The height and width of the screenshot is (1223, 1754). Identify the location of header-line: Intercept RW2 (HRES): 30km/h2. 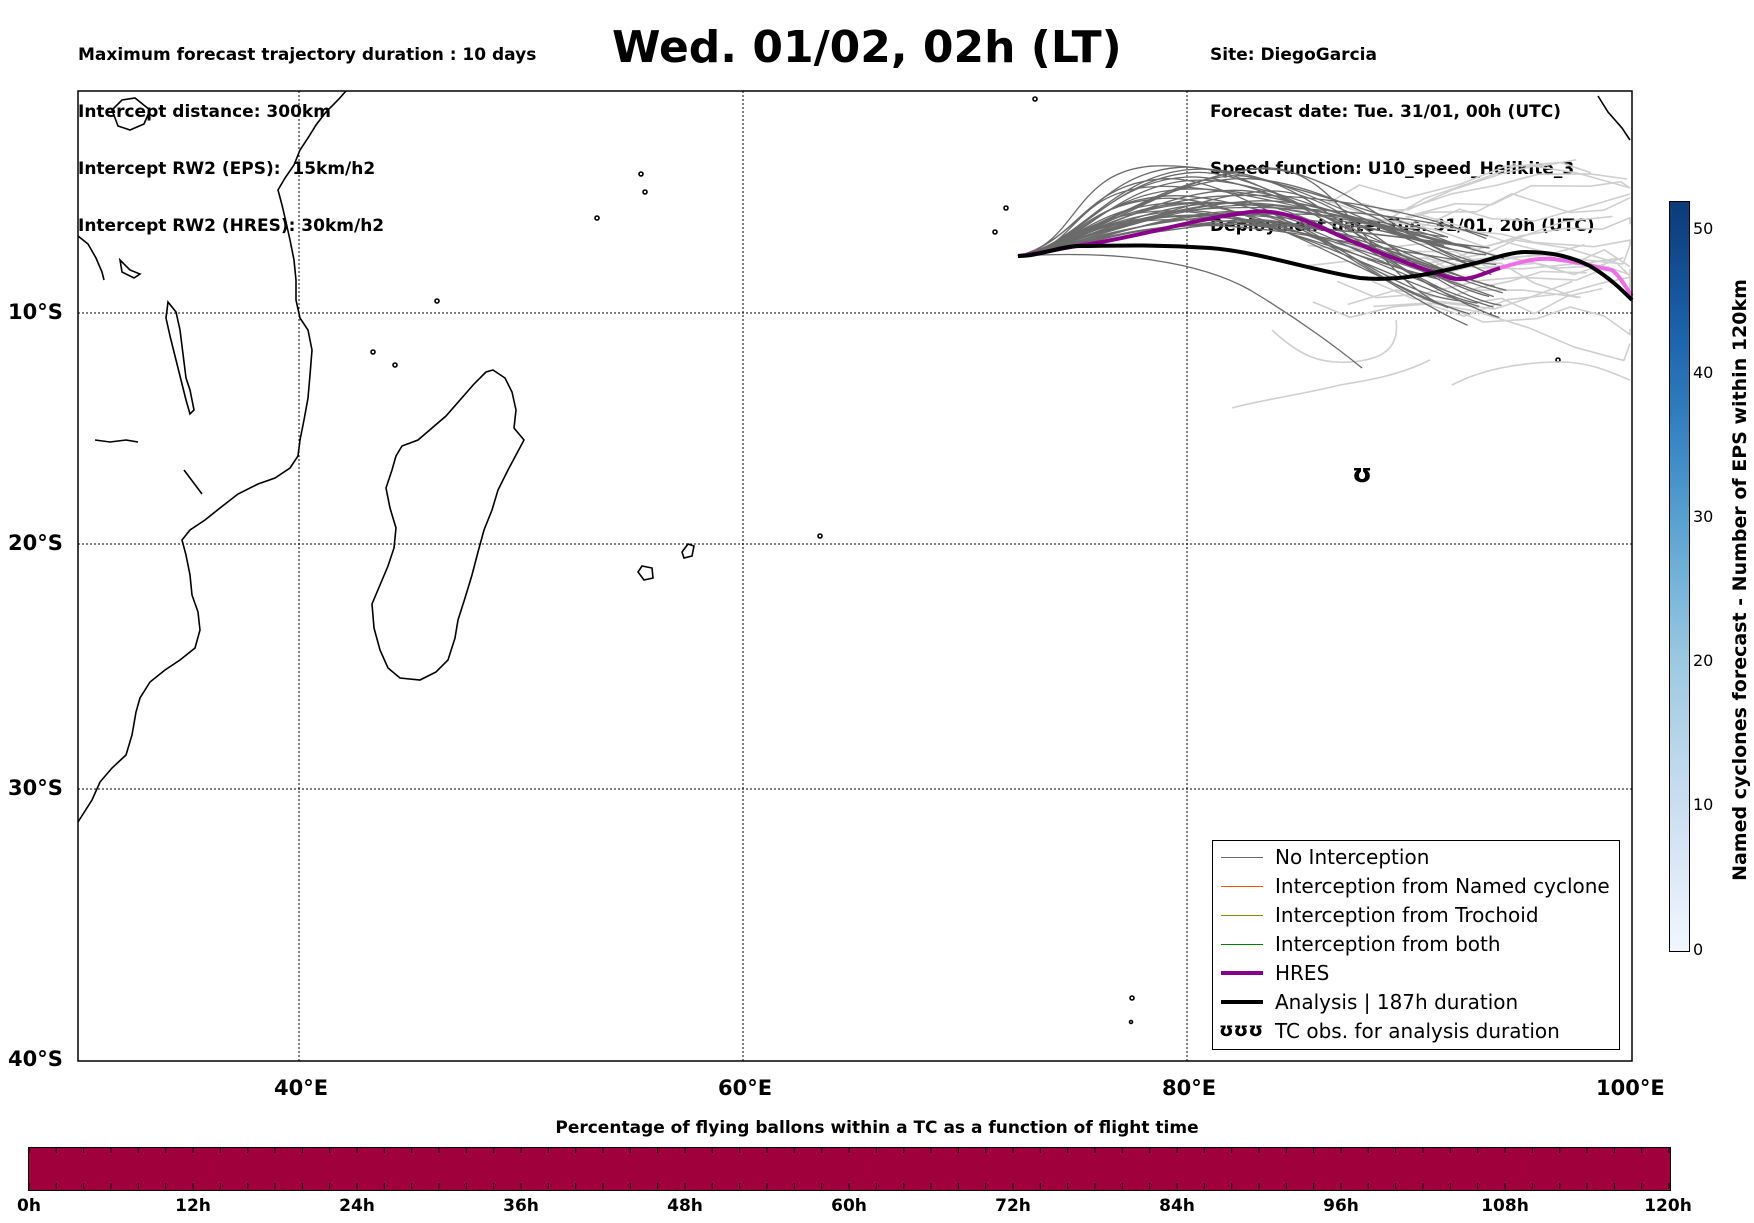
(231, 226).